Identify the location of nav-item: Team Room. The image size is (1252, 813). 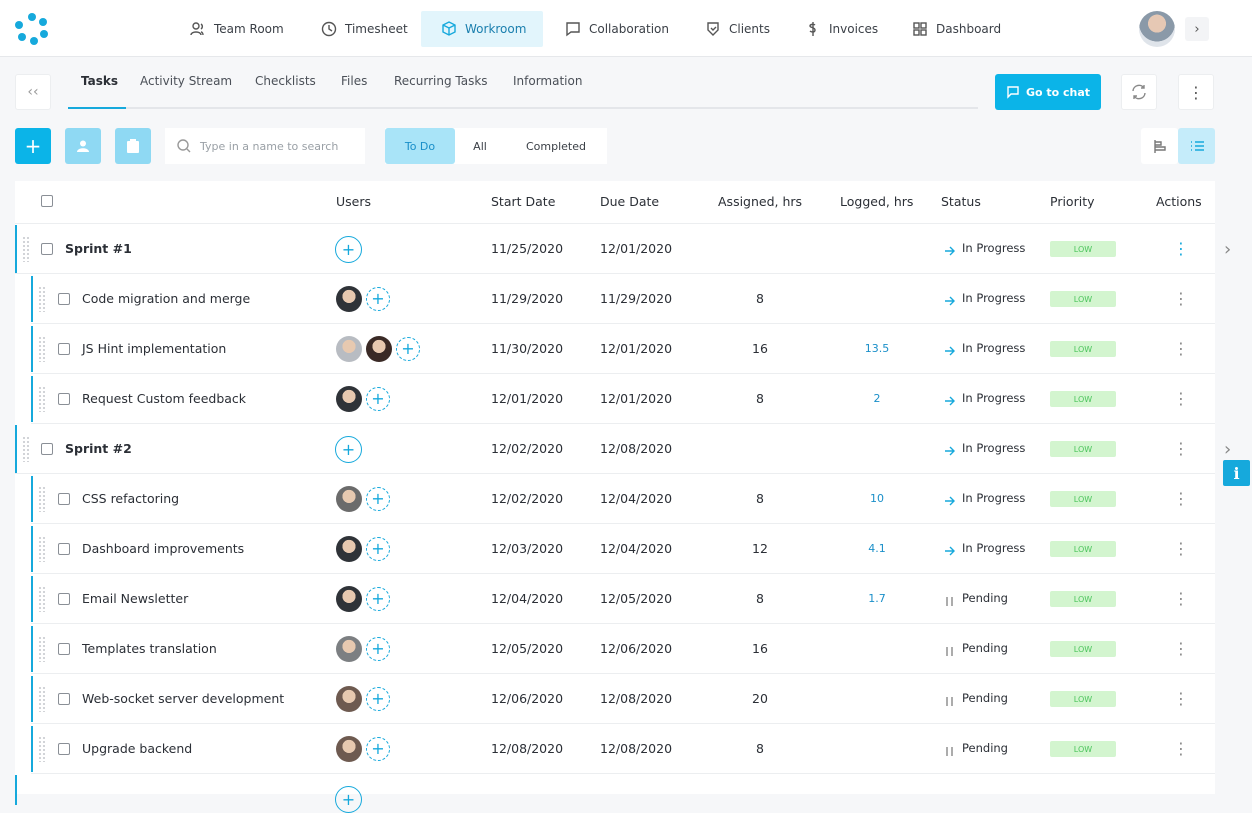
(242, 29).